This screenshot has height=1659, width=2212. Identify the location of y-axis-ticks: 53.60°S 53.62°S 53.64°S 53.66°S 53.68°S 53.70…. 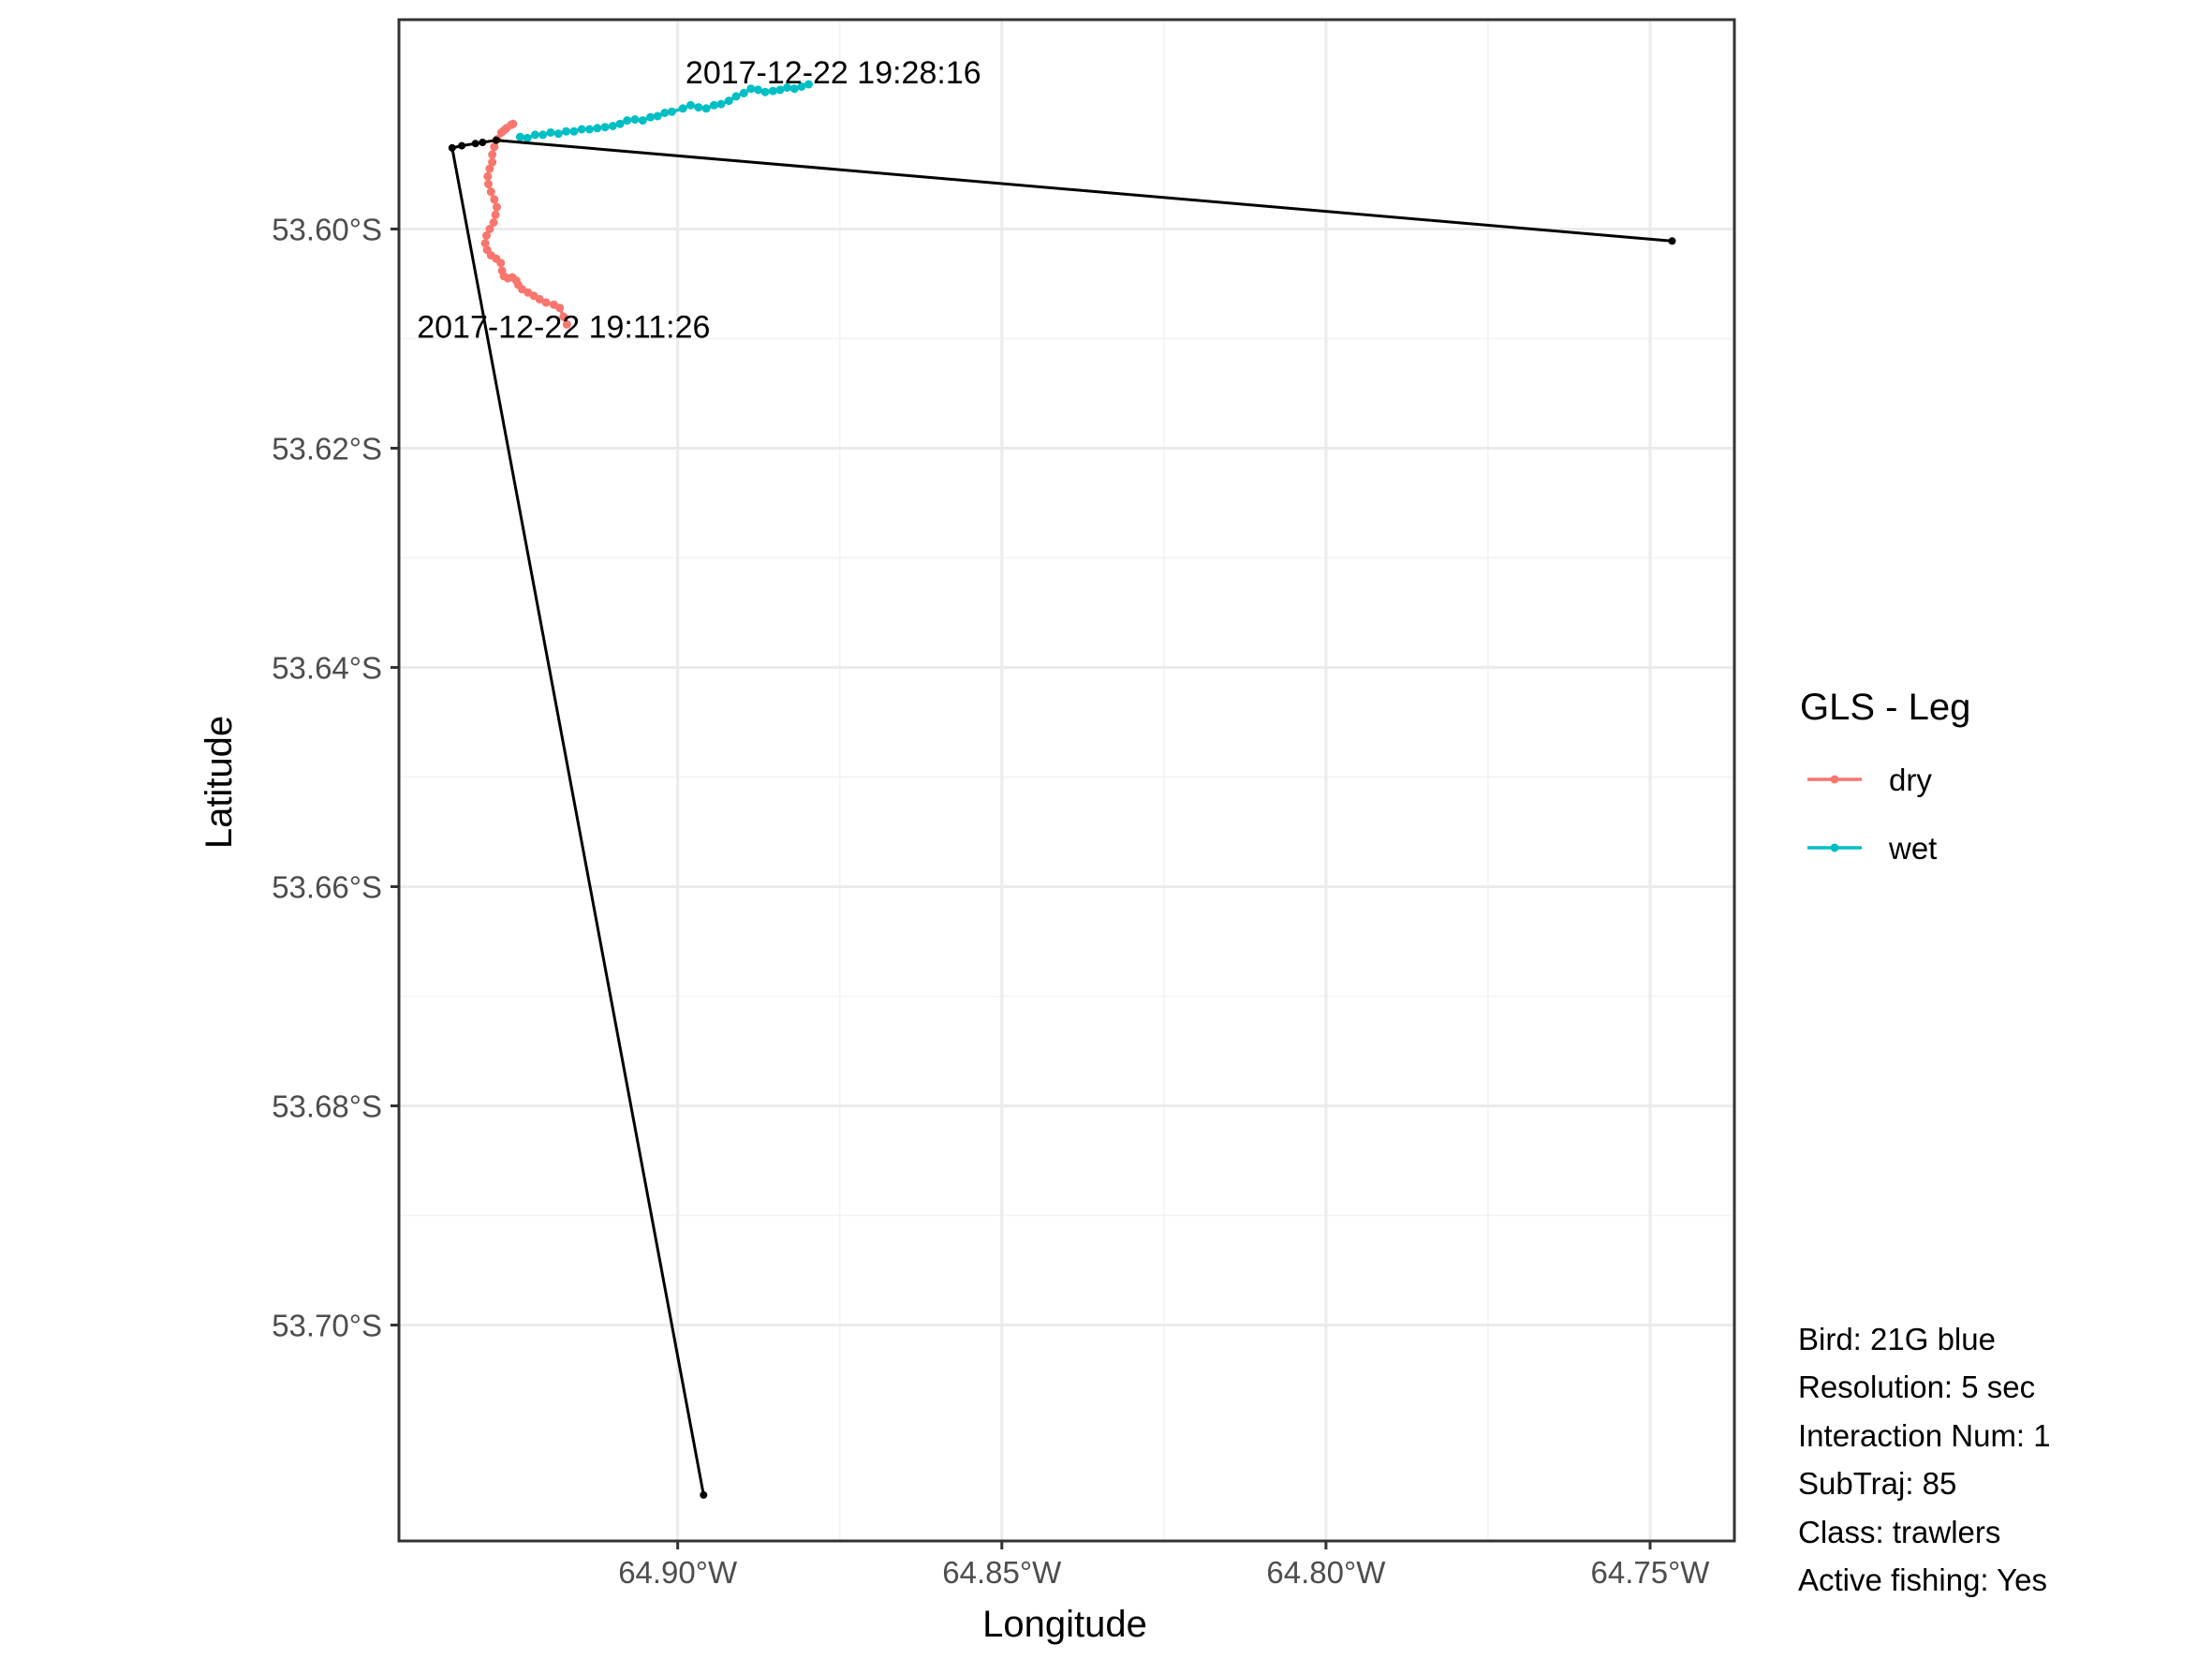
(336, 778).